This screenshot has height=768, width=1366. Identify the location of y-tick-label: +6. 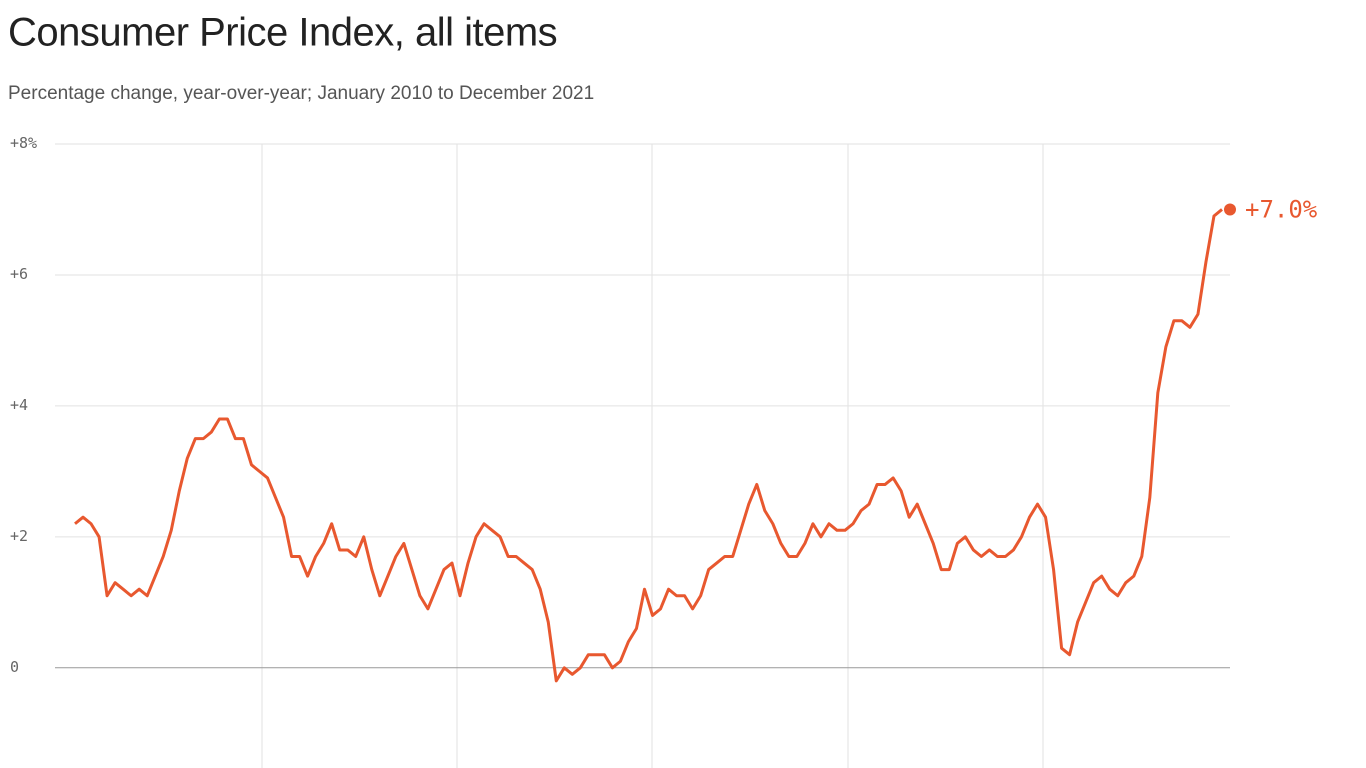
(19, 274).